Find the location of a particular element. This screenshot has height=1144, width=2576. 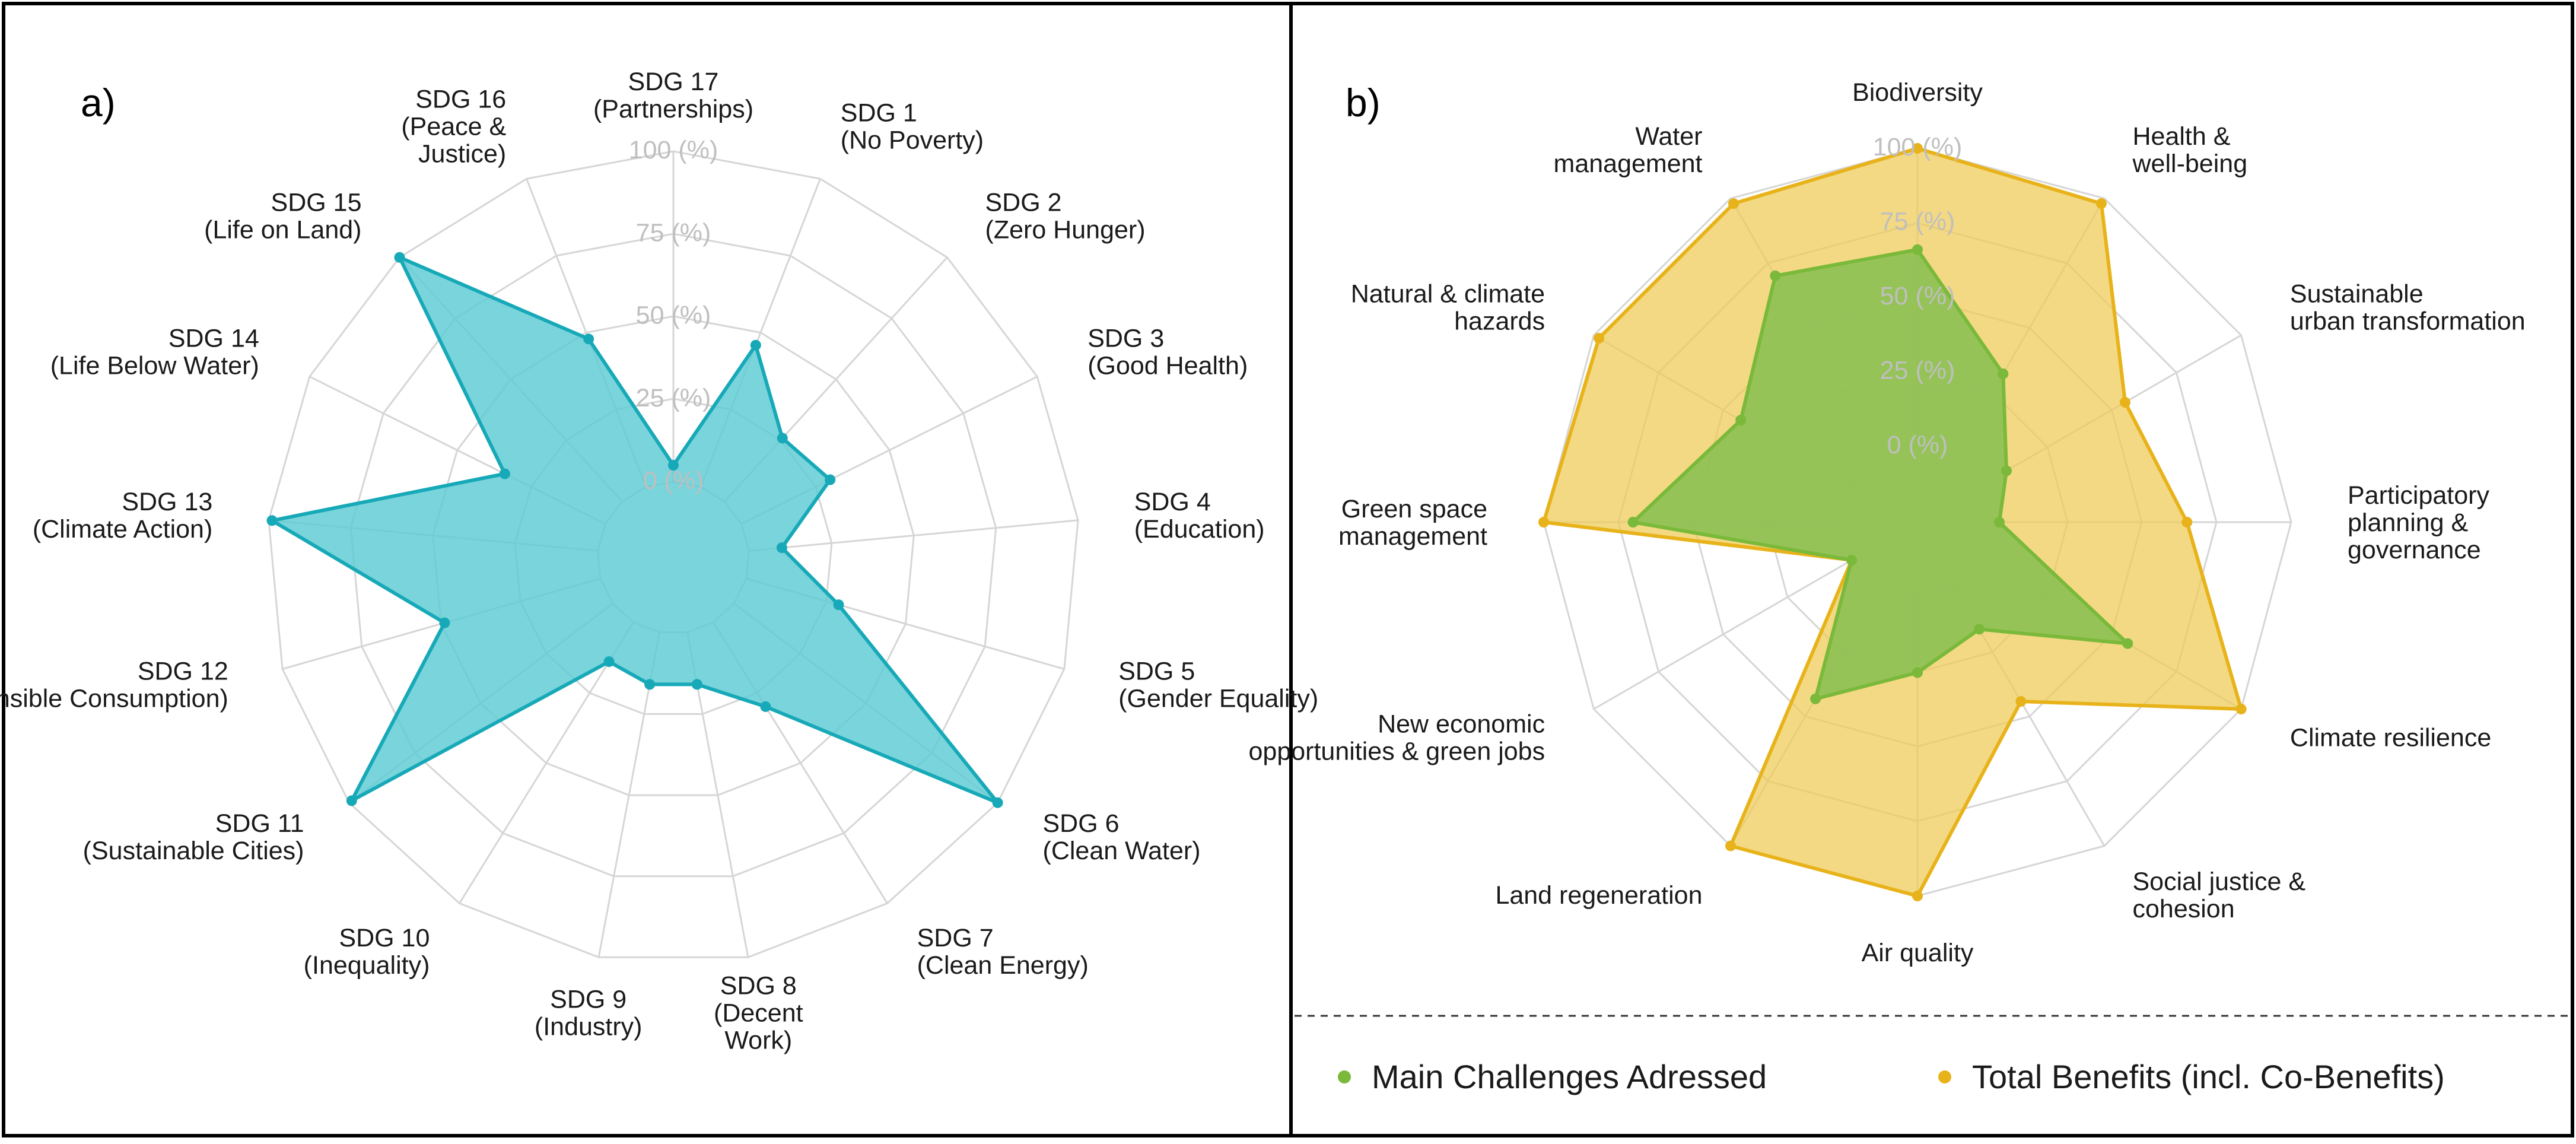

category-label-3: Participatory planning & governance is located at coordinates (2418, 522).